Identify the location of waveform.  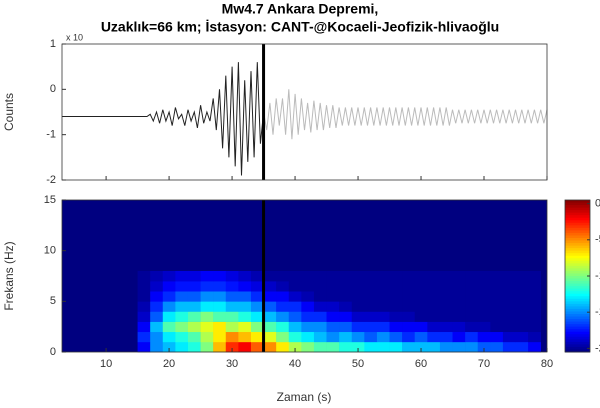
(163, 119).